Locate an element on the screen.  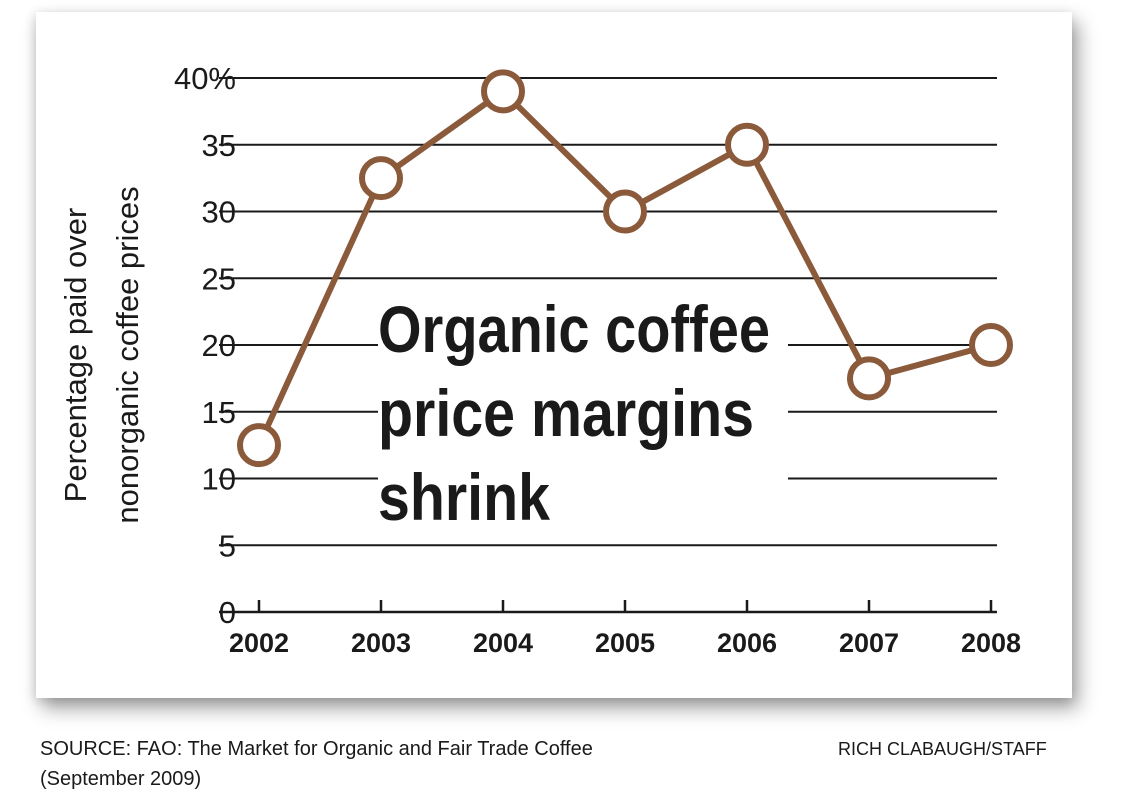
credit-line: RICH CLABAUGH/STAFF is located at coordinates (942, 749).